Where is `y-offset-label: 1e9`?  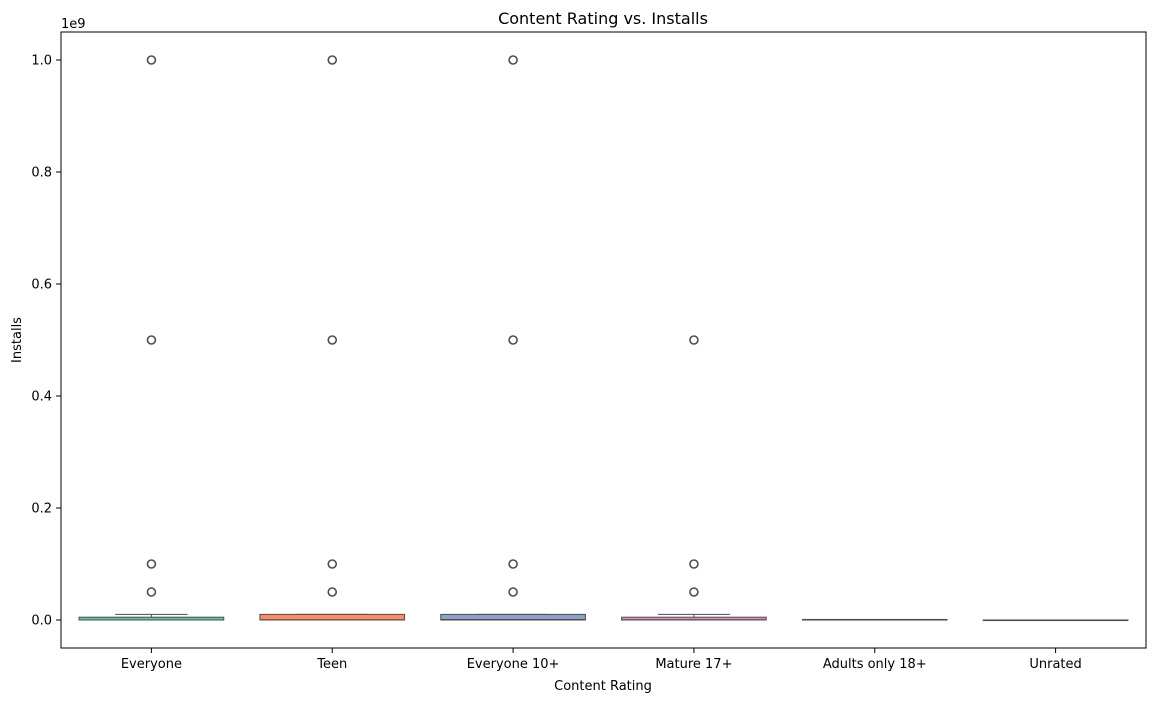 y-offset-label: 1e9 is located at coordinates (73, 24).